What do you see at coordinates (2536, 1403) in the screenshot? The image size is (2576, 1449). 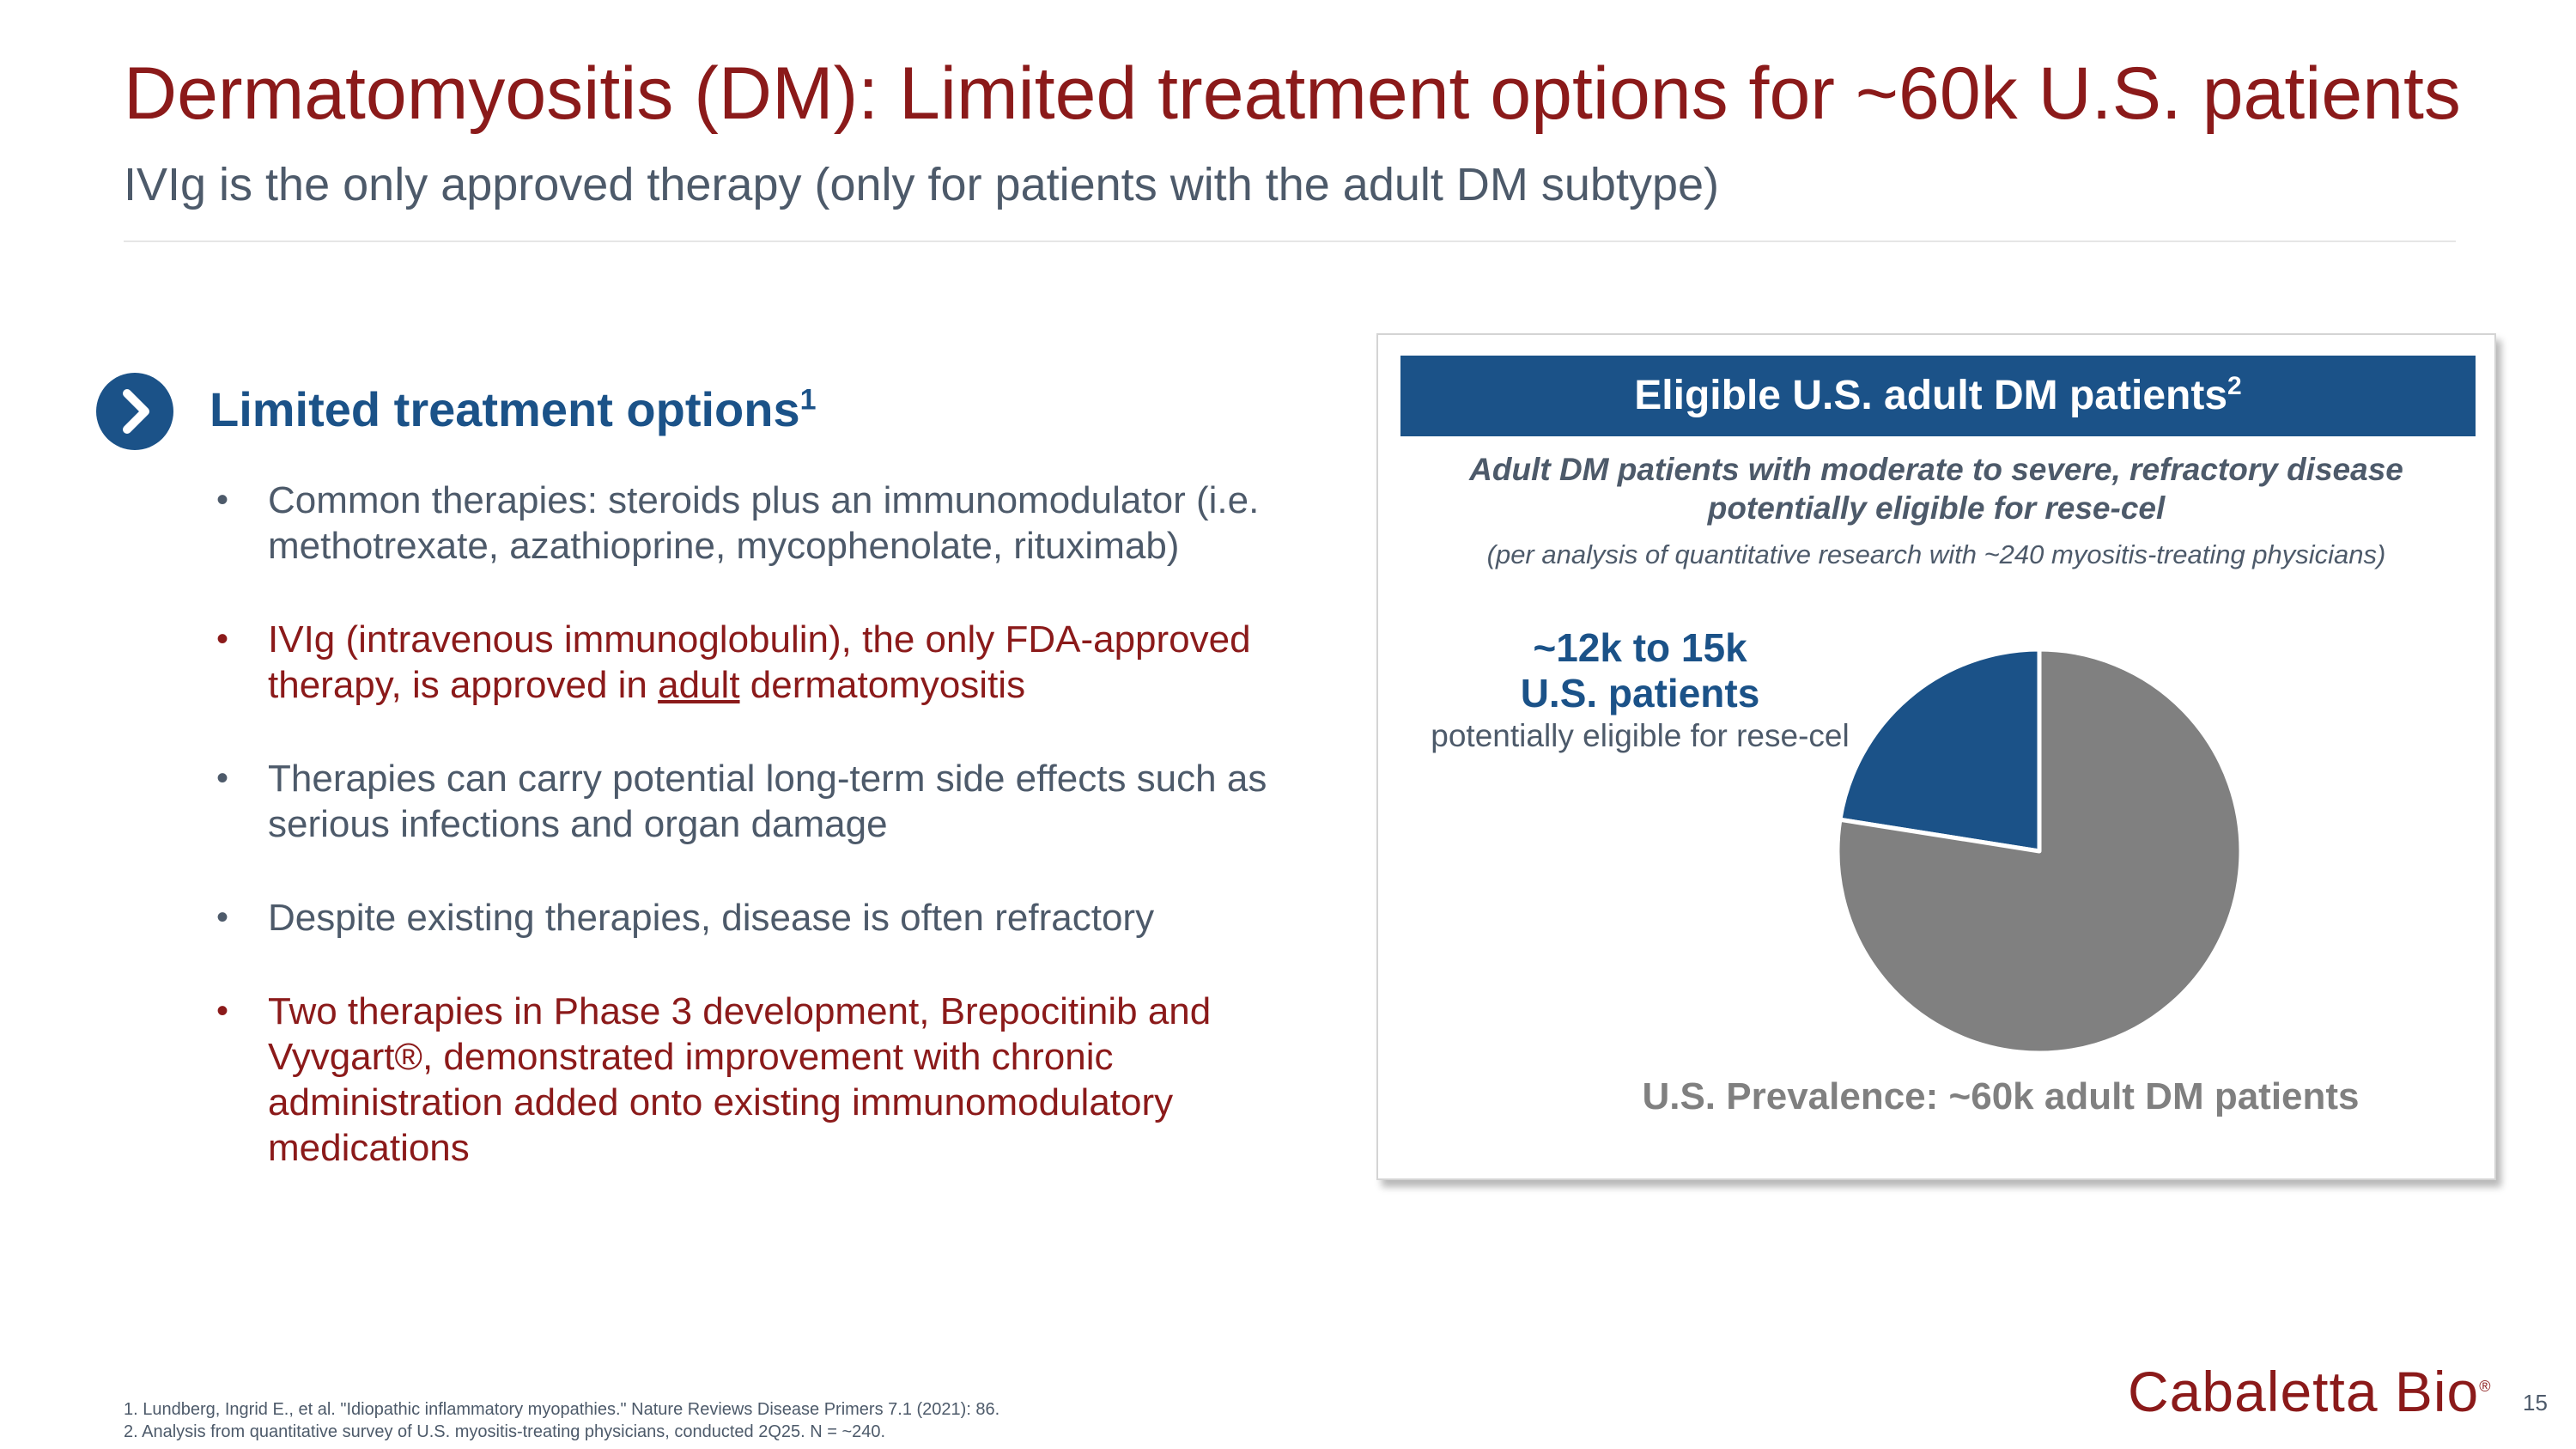 I see `page-number: 15` at bounding box center [2536, 1403].